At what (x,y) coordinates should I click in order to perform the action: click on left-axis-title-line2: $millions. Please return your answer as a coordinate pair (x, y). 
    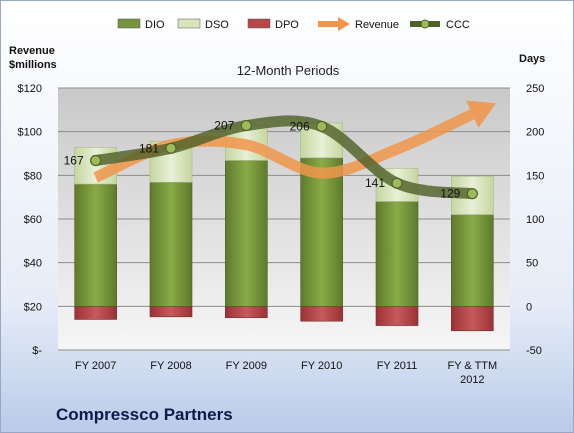
    Looking at the image, I should click on (33, 65).